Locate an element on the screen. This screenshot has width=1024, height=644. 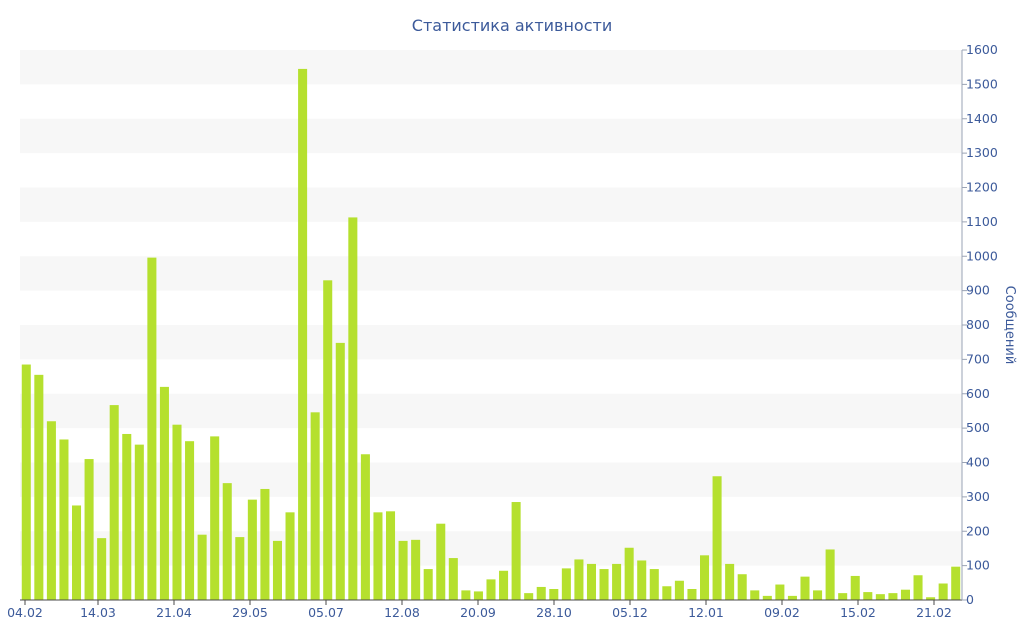
y-tick-label: 1500 is located at coordinates (982, 83).